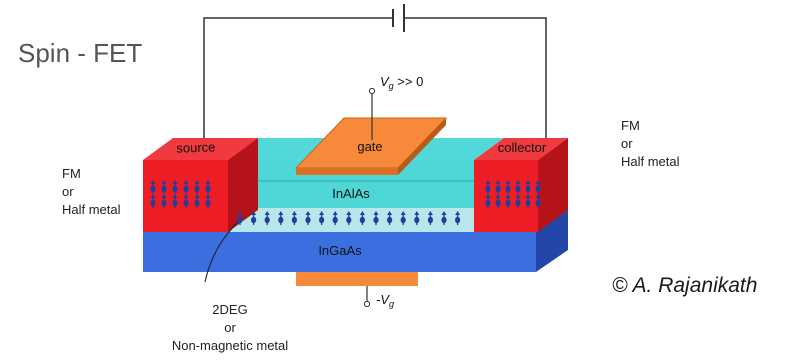  I want to click on collector-spin-arrows, so click(513, 194).